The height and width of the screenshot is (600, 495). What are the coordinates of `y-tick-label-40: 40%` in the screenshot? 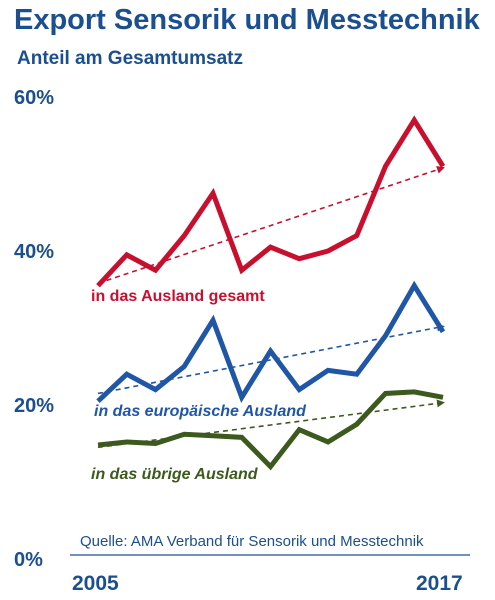 It's located at (34, 252).